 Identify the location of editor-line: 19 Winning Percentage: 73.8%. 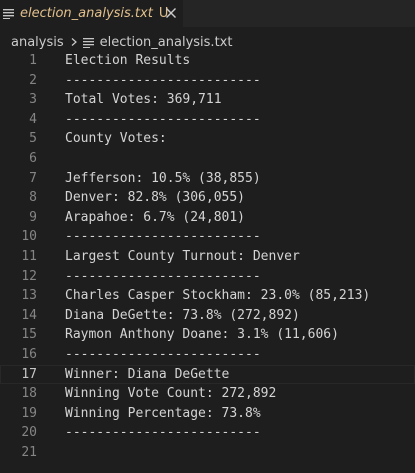
(207, 414).